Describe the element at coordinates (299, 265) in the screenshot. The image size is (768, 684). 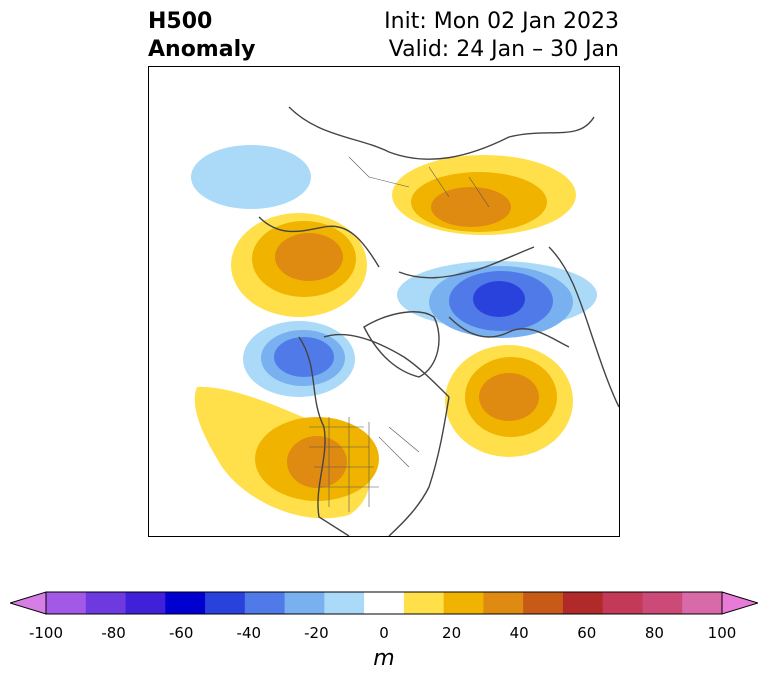
I see `positive-anomaly-alaska-eastern-siberia` at that location.